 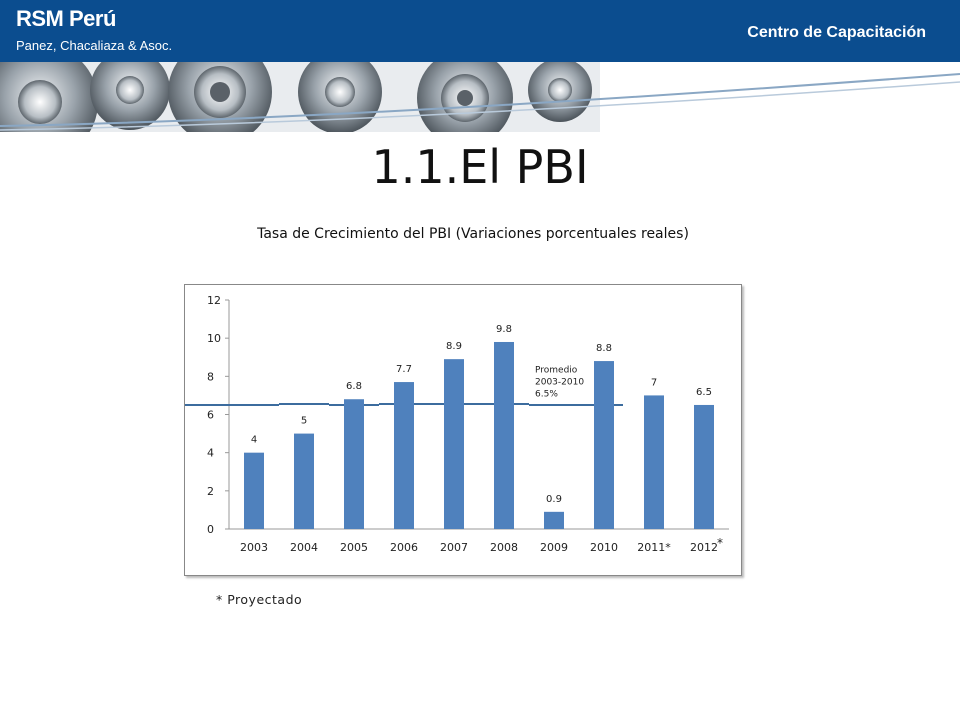 I want to click on projection-marker: *, so click(x=720, y=543).